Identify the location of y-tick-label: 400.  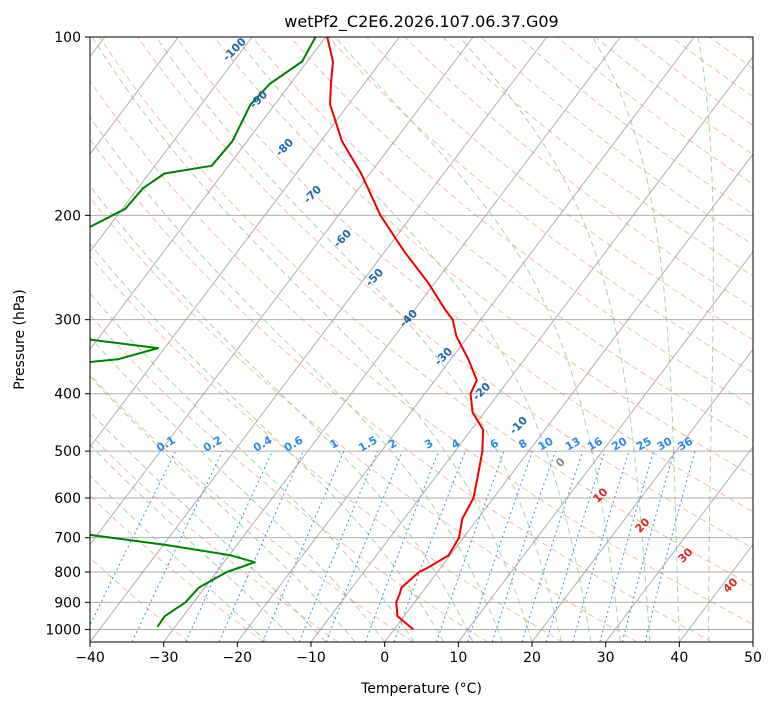
(67, 395).